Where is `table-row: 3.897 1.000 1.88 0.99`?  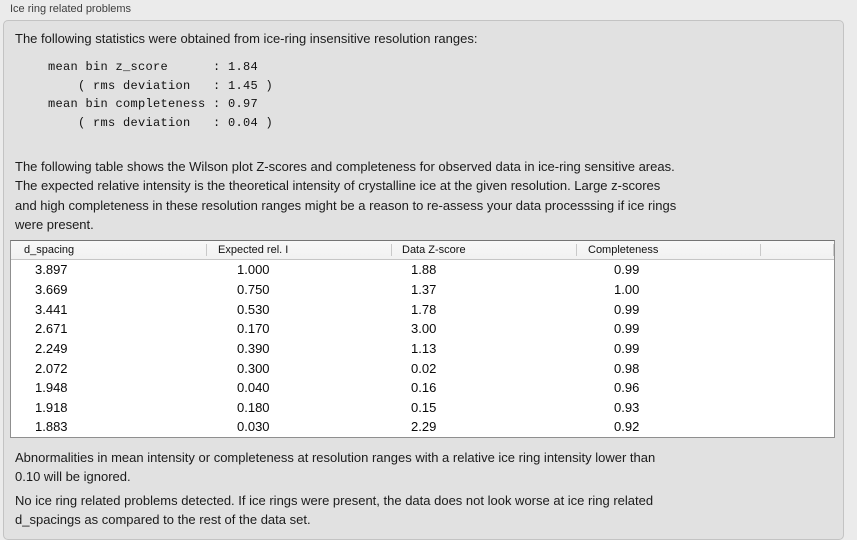 table-row: 3.897 1.000 1.88 0.99 is located at coordinates (422, 270).